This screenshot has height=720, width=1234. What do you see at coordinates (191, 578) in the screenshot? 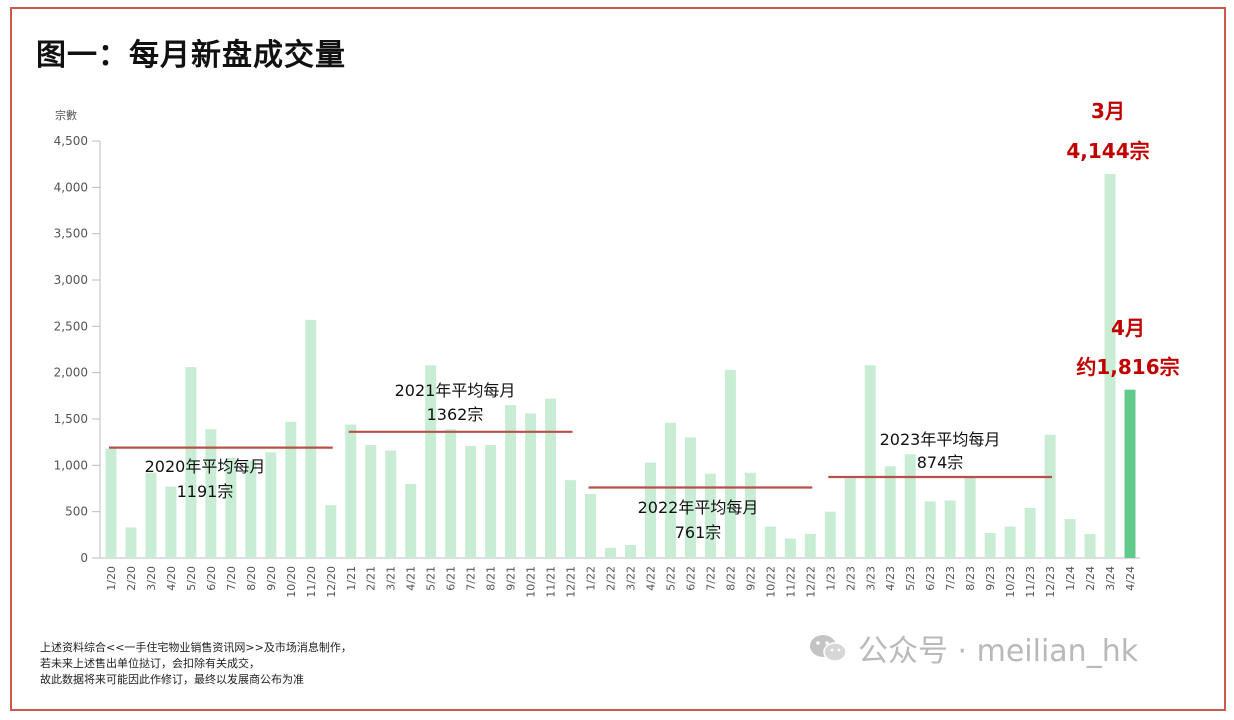
I see `x-tick-label: 5/20` at bounding box center [191, 578].